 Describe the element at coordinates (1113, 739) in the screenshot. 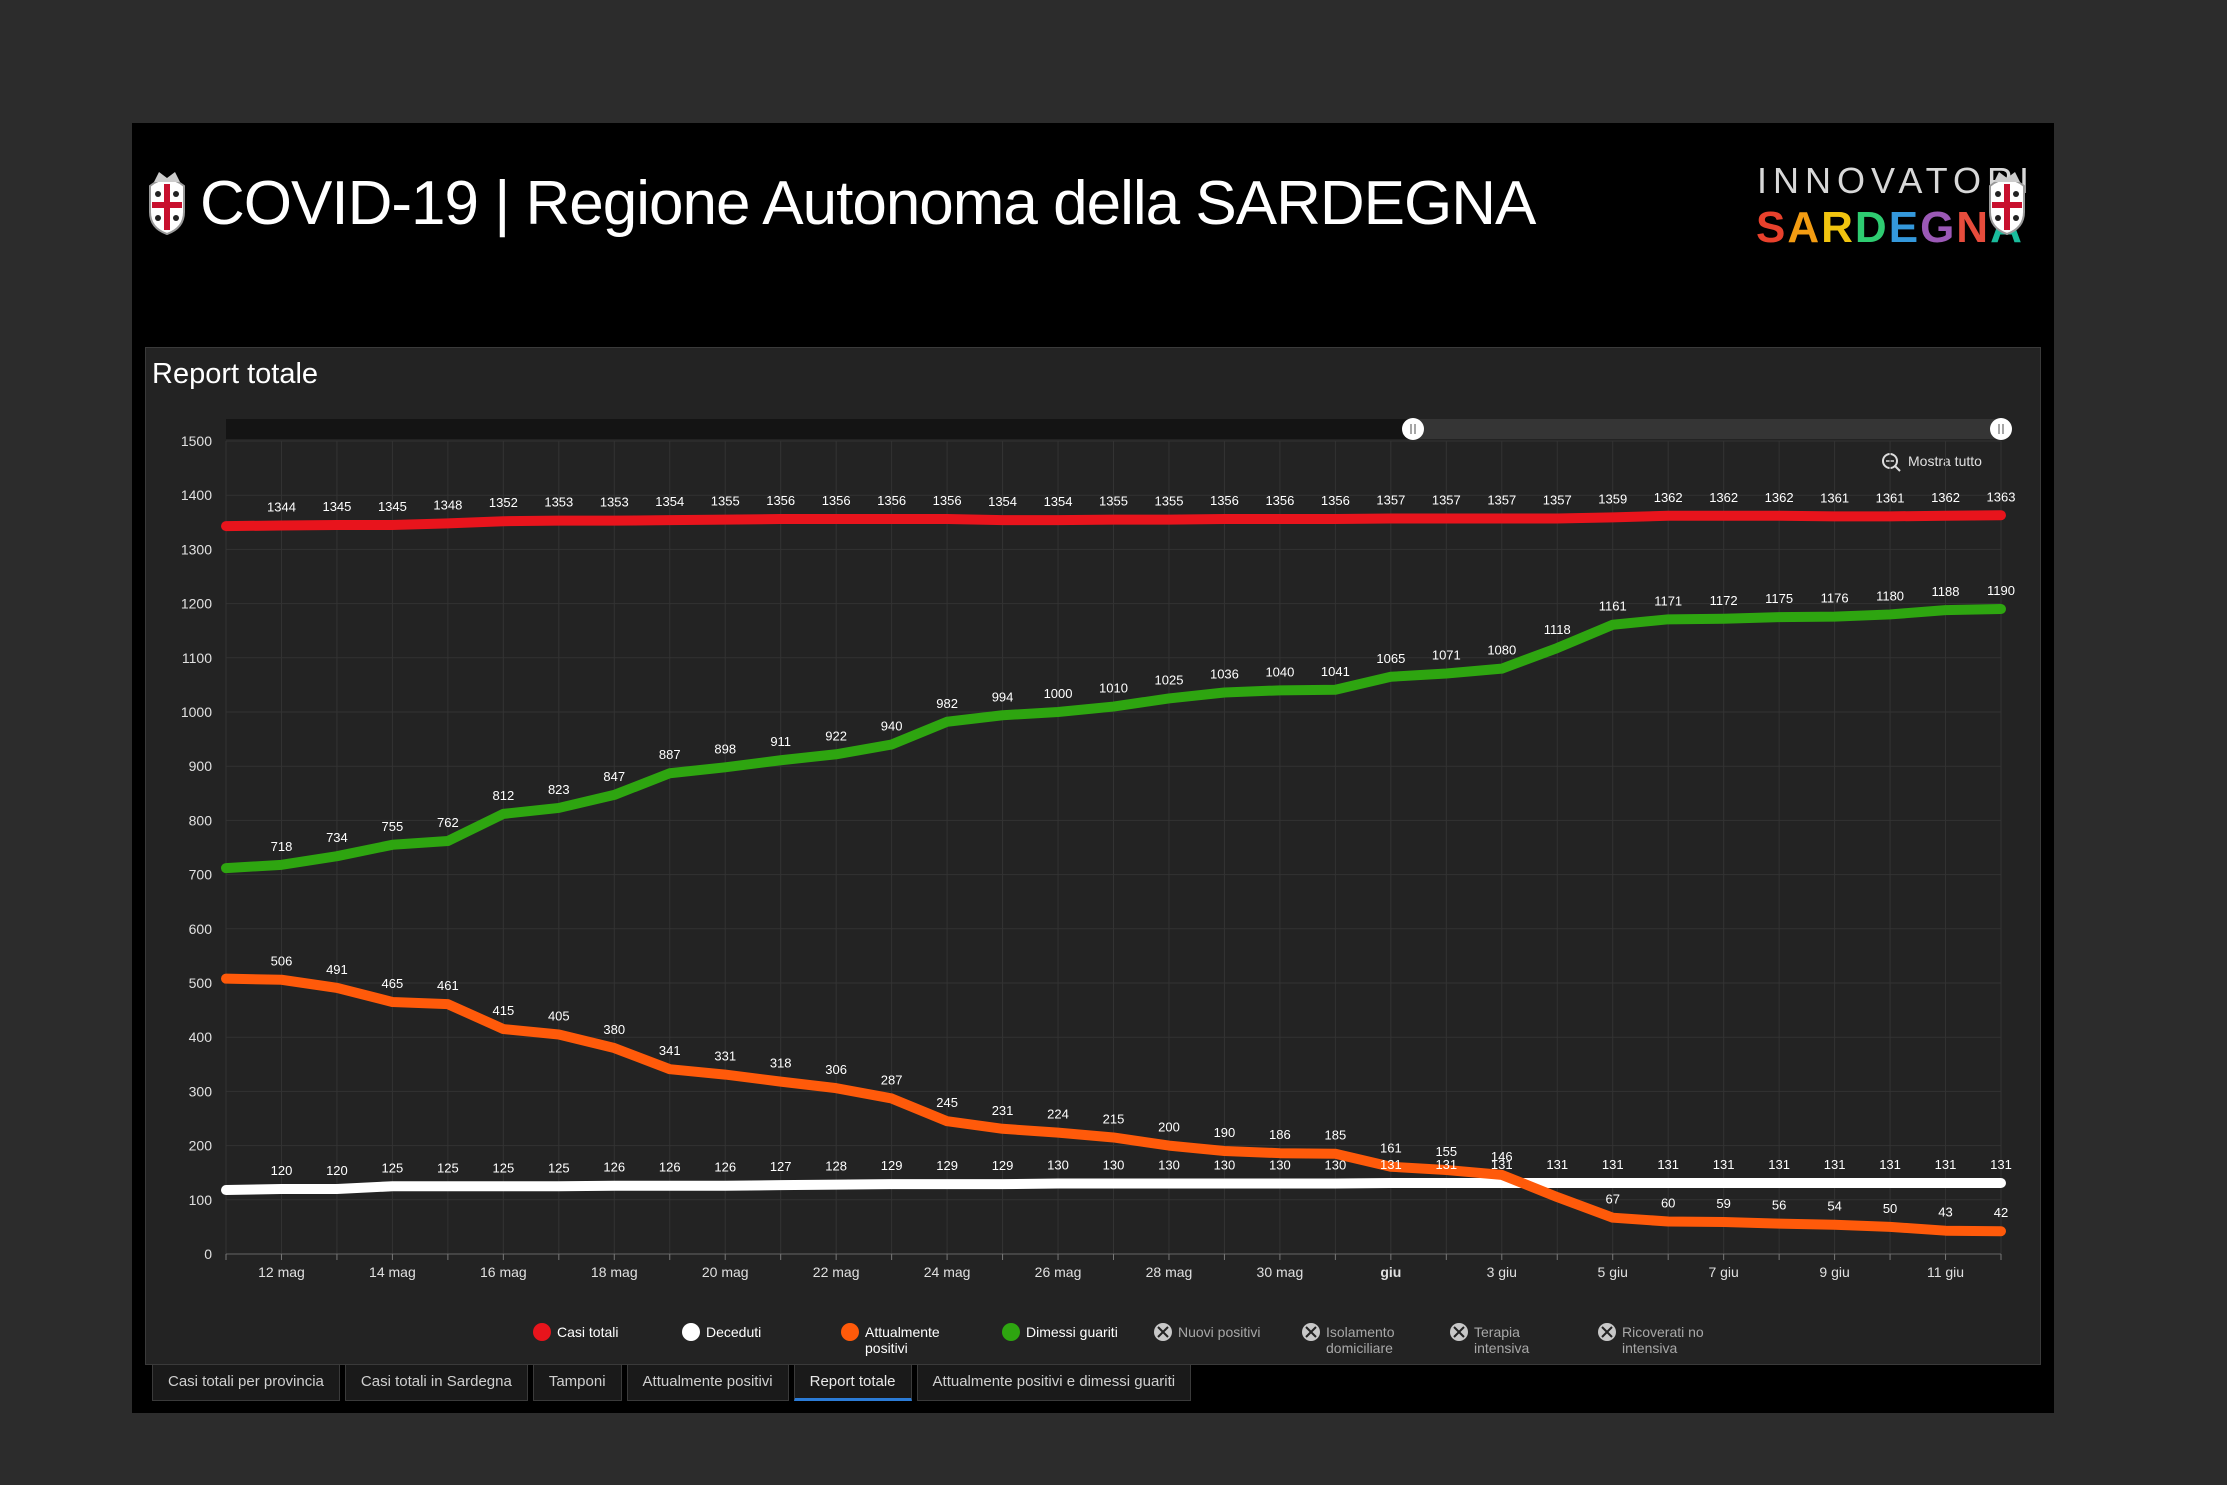

I see `series-line-dimessi-guariti` at that location.